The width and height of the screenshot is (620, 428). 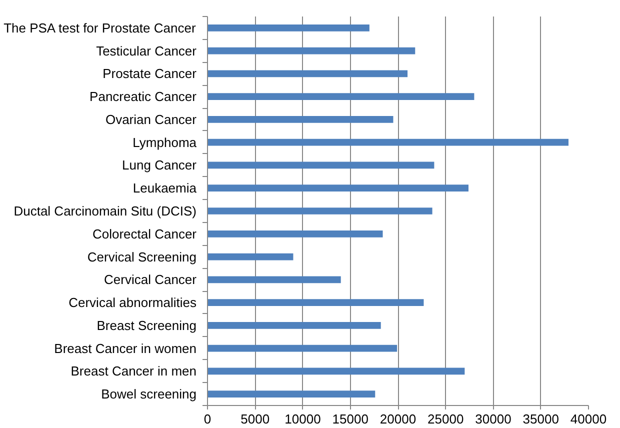 I want to click on y-tick-label: Prostate Cancer, so click(x=150, y=74).